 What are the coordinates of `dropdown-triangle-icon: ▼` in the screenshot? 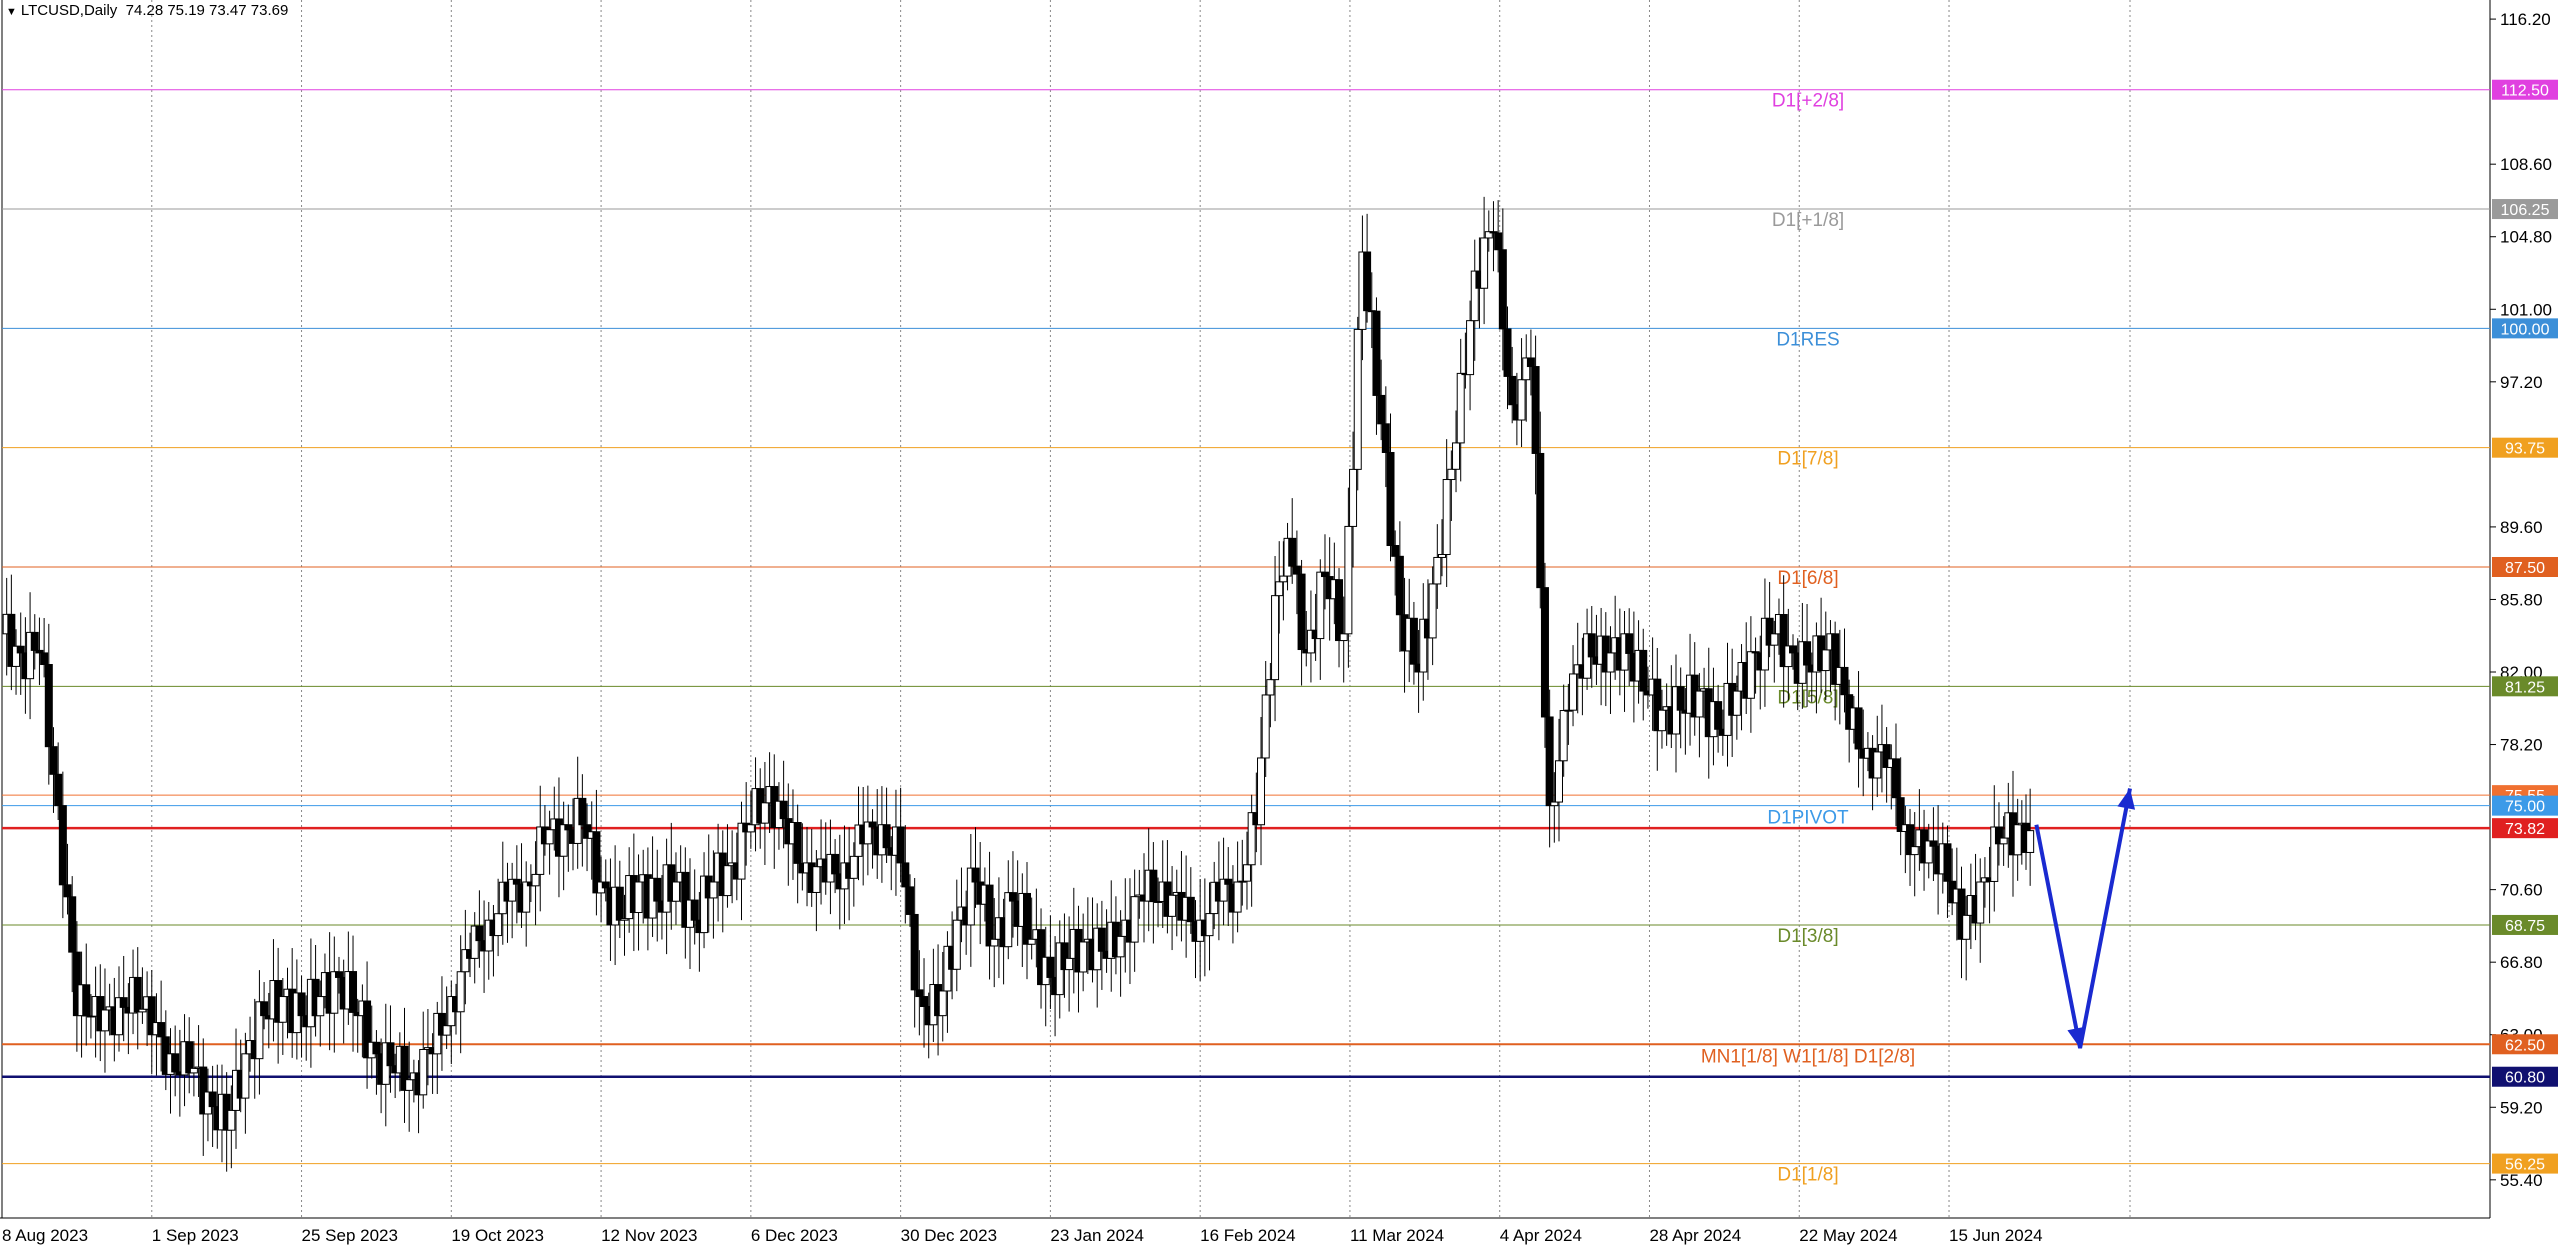 It's located at (11, 12).